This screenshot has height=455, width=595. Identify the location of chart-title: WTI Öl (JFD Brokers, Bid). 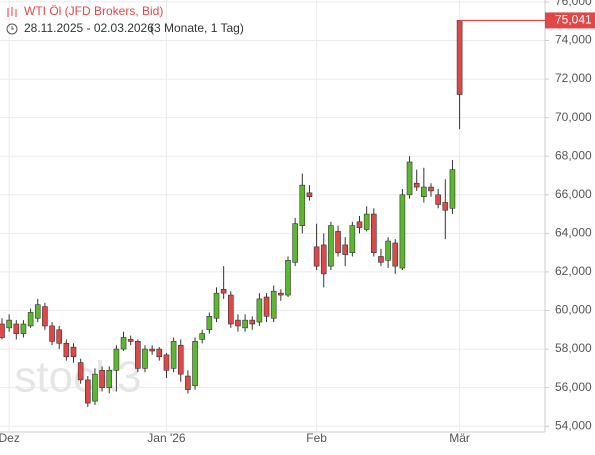
(93, 11).